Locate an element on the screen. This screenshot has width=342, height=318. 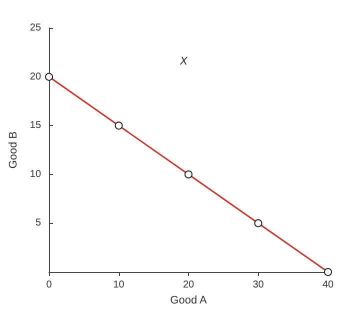
y-tick-label: 5 is located at coordinates (38, 223).